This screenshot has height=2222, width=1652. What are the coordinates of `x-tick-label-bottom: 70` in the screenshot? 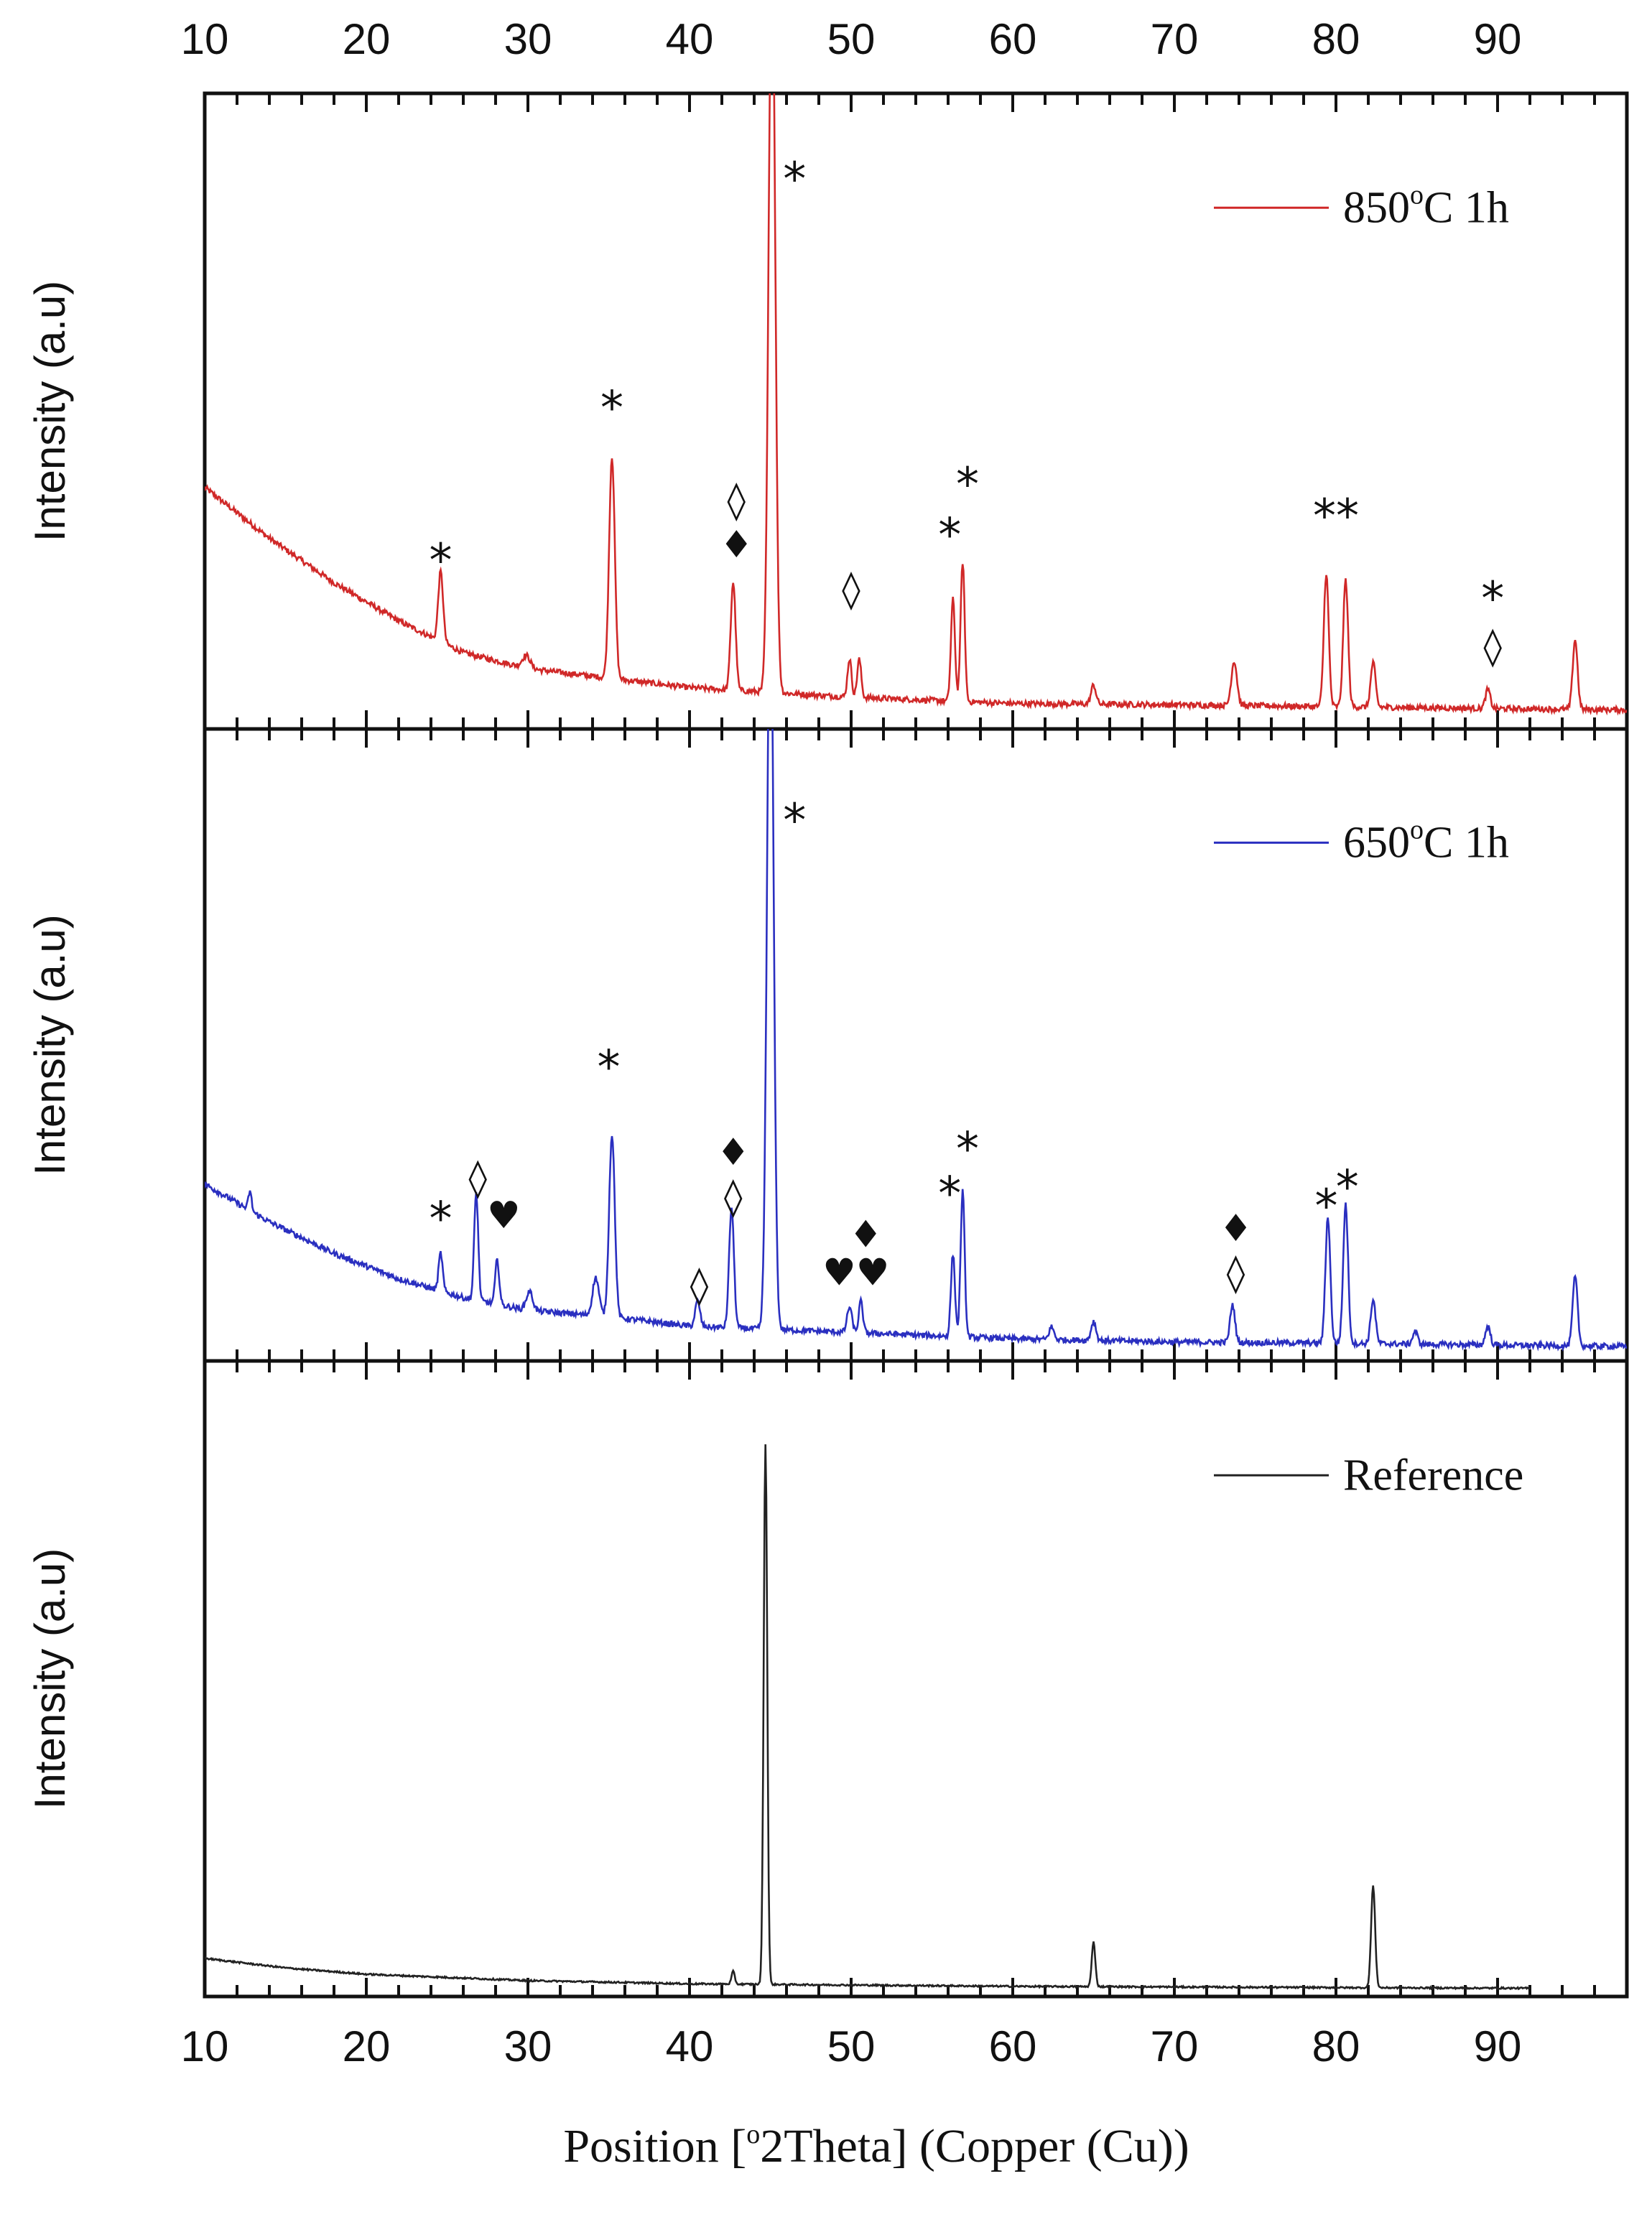 It's located at (1175, 2046).